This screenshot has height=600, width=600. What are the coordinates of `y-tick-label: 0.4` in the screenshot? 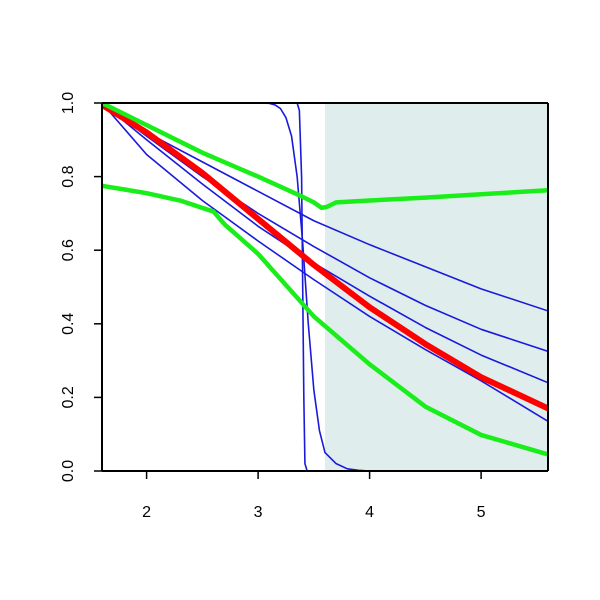 It's located at (68, 324).